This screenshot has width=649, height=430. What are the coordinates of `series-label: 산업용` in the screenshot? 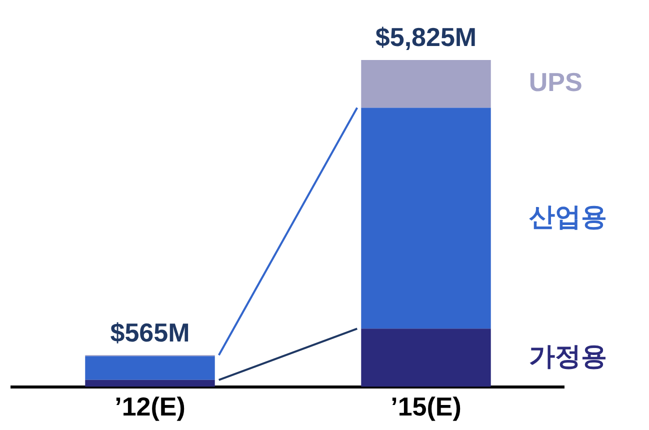 It's located at (567, 216).